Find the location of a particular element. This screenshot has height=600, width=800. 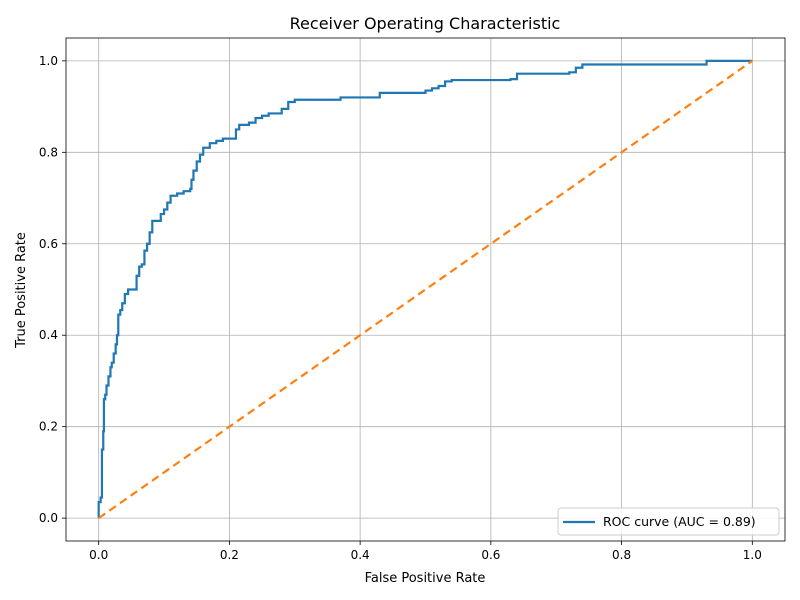

x-tick-label: 0.4 is located at coordinates (360, 555).